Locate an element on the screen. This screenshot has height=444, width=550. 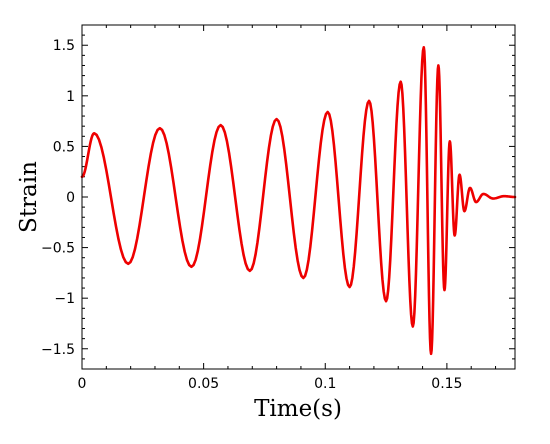
y-tick-label: −0.5 is located at coordinates (58, 249).